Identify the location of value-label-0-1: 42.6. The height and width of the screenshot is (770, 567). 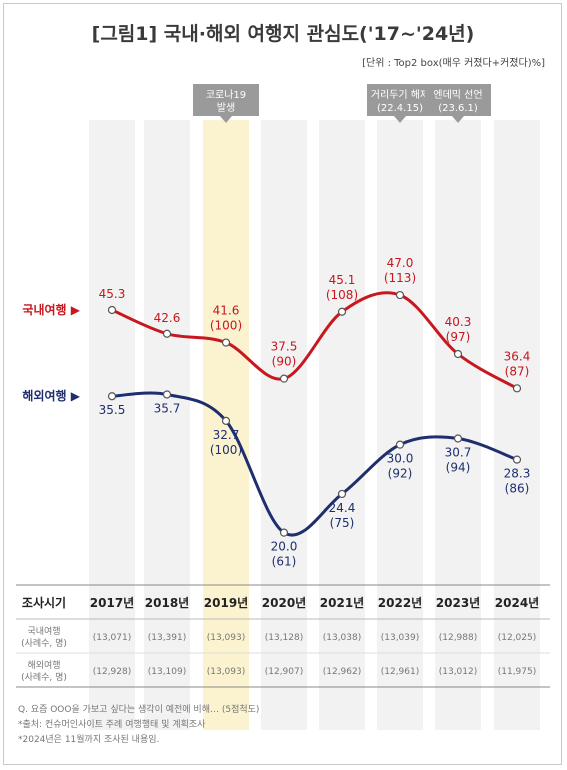
(167, 318).